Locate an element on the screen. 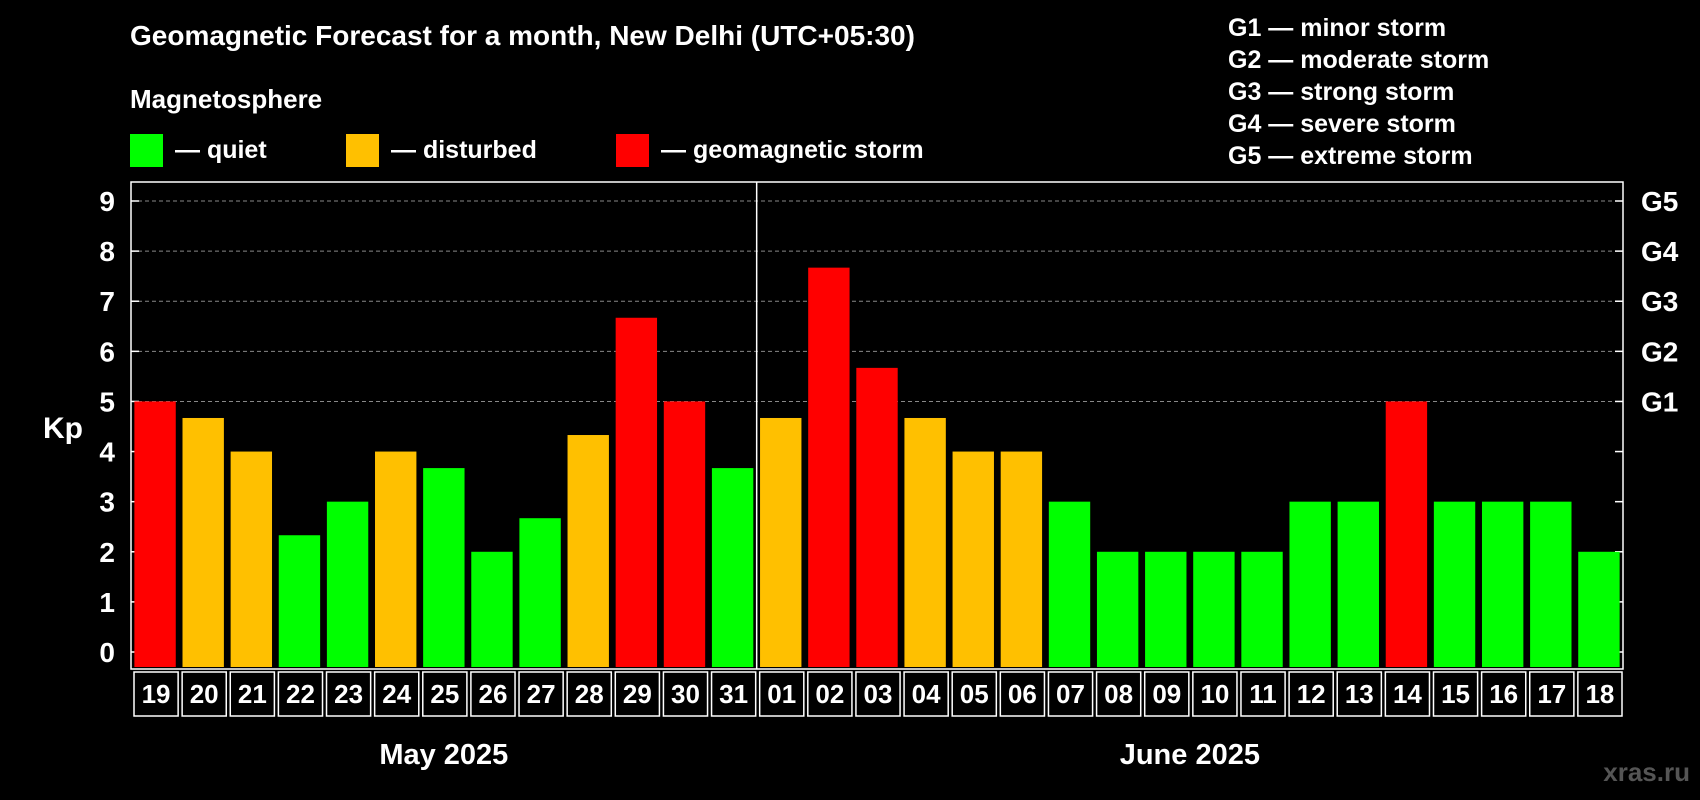  watermark: xras.ru is located at coordinates (1646, 772).